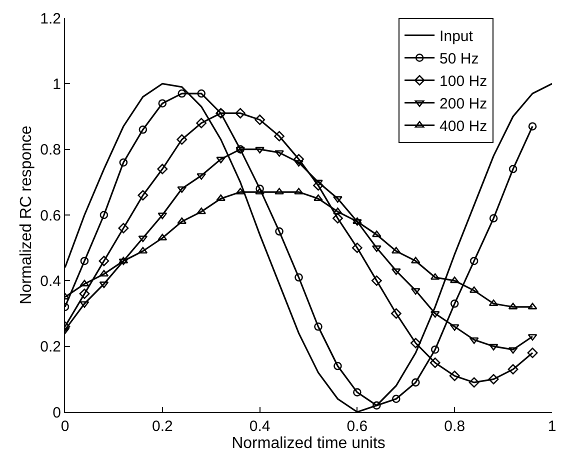 The height and width of the screenshot is (462, 566). What do you see at coordinates (50, 215) in the screenshot?
I see `y-tick-label: 0.6` at bounding box center [50, 215].